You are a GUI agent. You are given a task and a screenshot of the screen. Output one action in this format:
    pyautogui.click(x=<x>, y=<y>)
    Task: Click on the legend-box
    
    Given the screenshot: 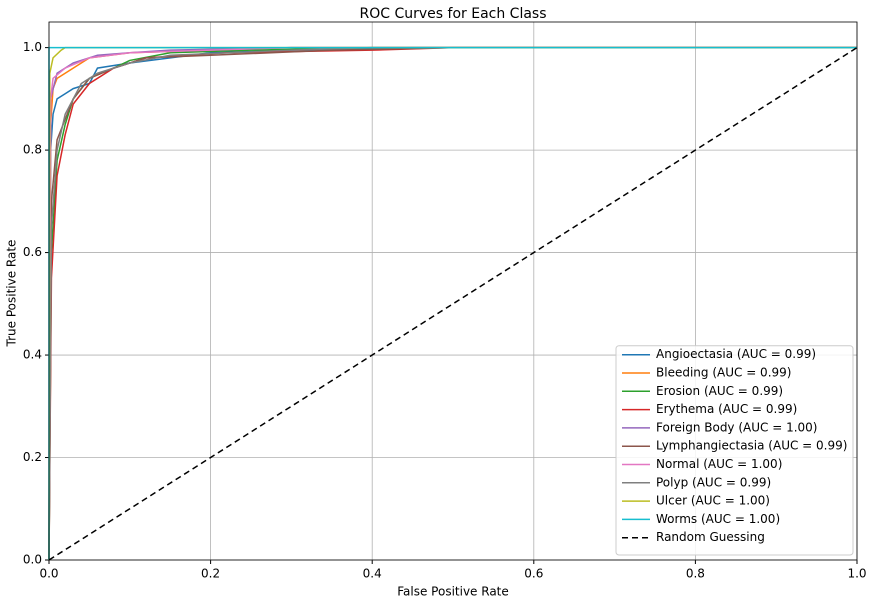 What is the action you would take?
    pyautogui.click(x=734, y=450)
    